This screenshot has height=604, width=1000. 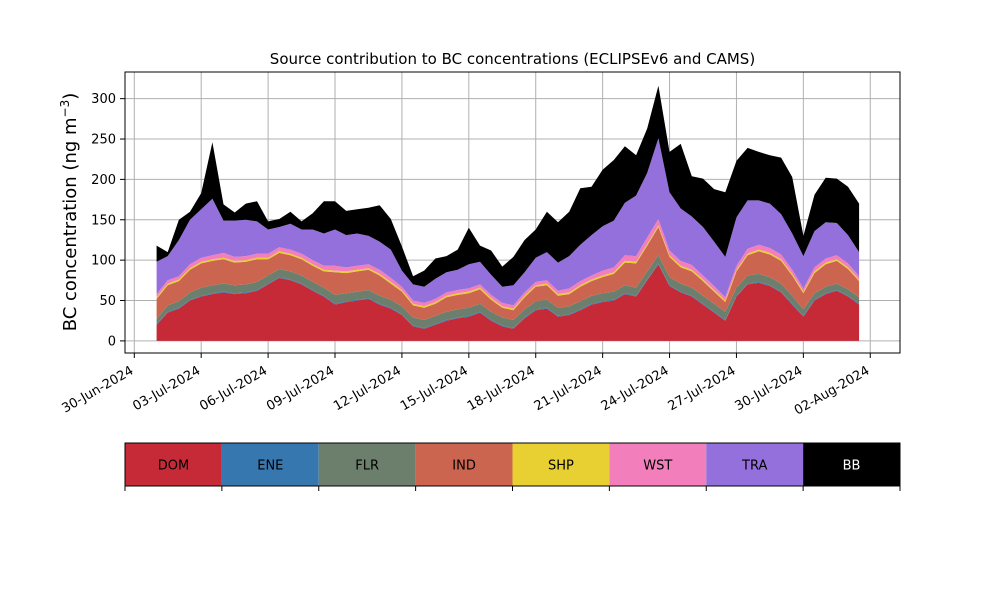 I want to click on x-tick-label: 06-Jul-2024, so click(x=233, y=388).